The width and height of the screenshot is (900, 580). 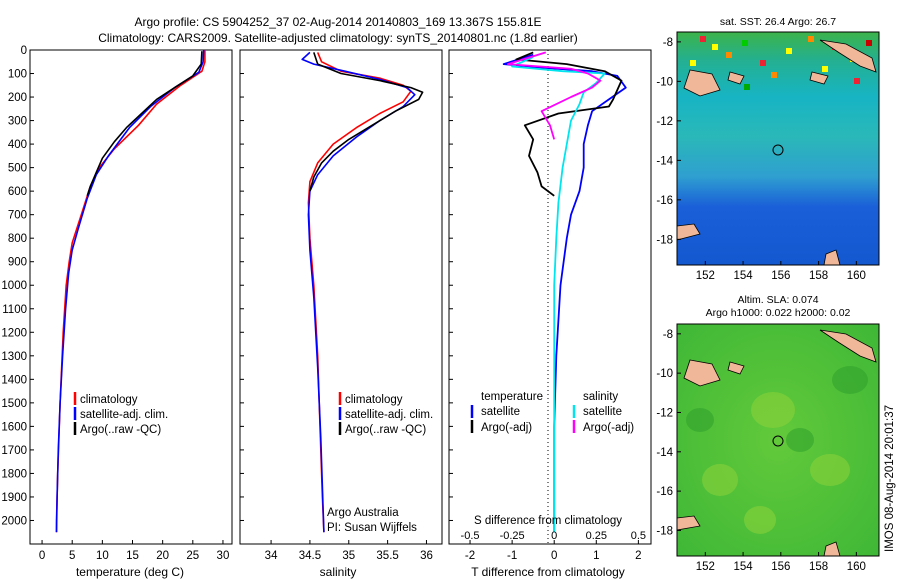 I want to click on sla-map-title-1: Altim. SLA: 0.074, so click(x=777, y=300).